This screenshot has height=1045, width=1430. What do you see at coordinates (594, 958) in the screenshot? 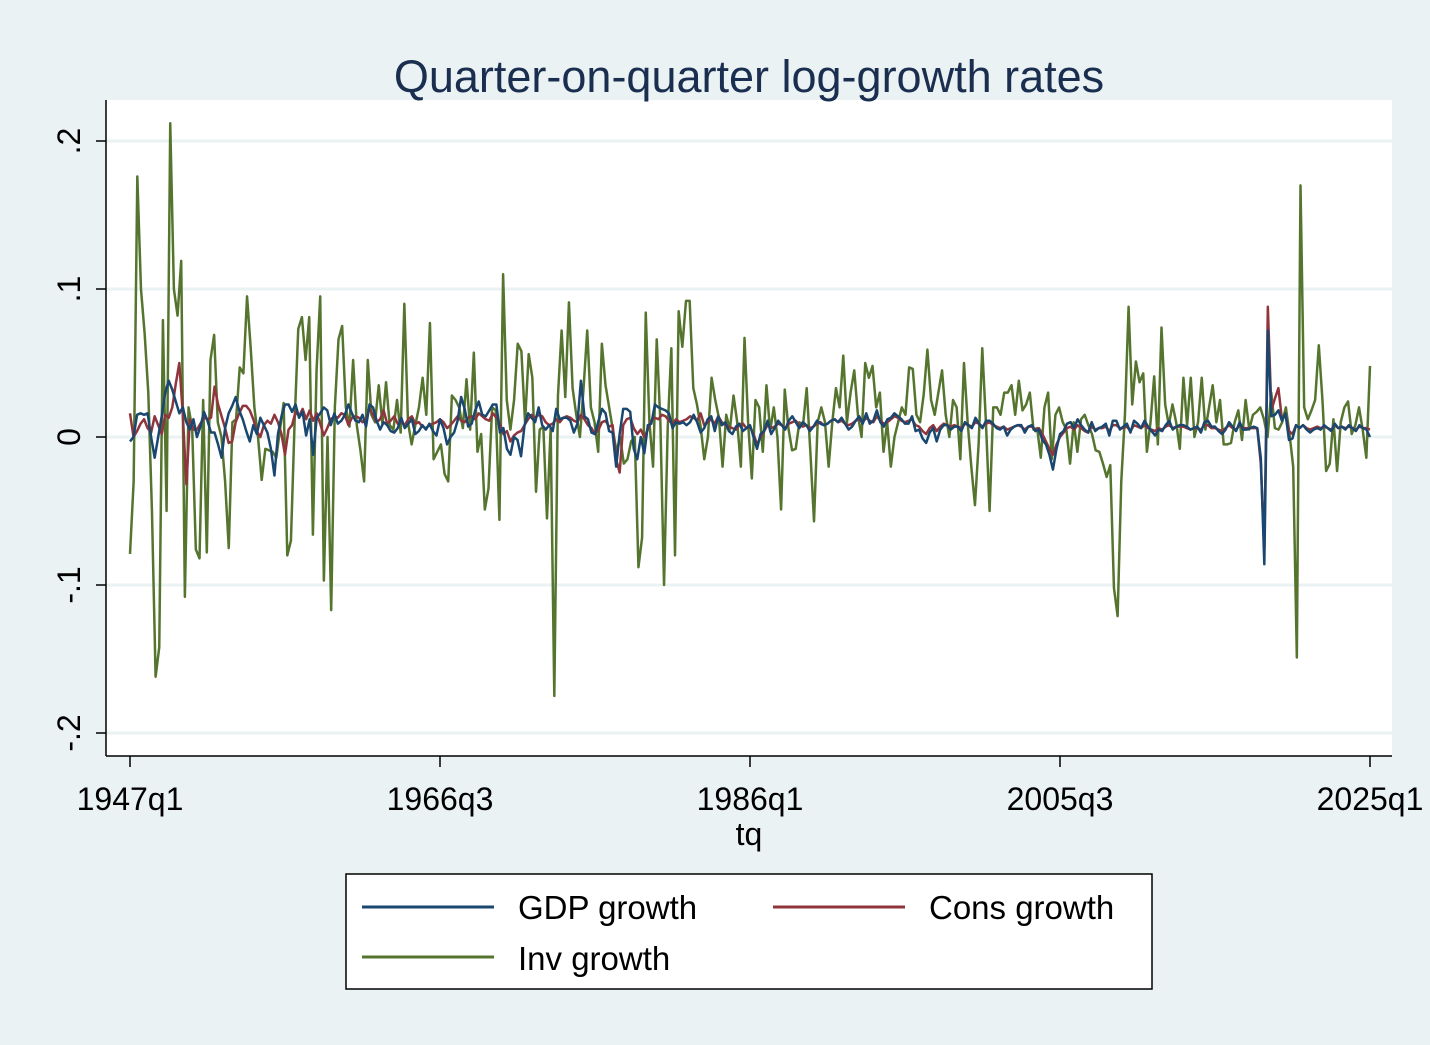
I see `legend-label-inv-growth: Inv growth` at bounding box center [594, 958].